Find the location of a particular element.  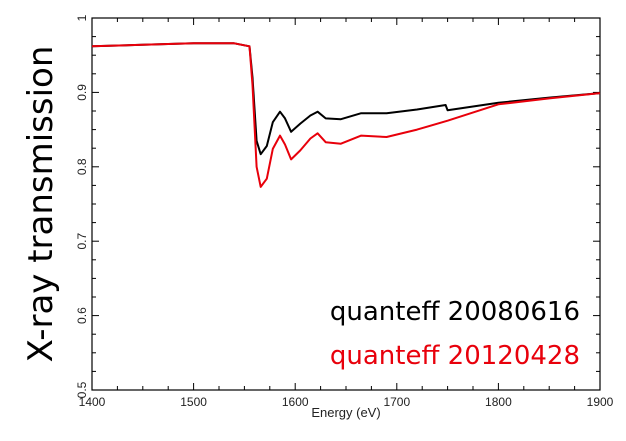

y-tick-label: 0.7 is located at coordinates (82, 241).